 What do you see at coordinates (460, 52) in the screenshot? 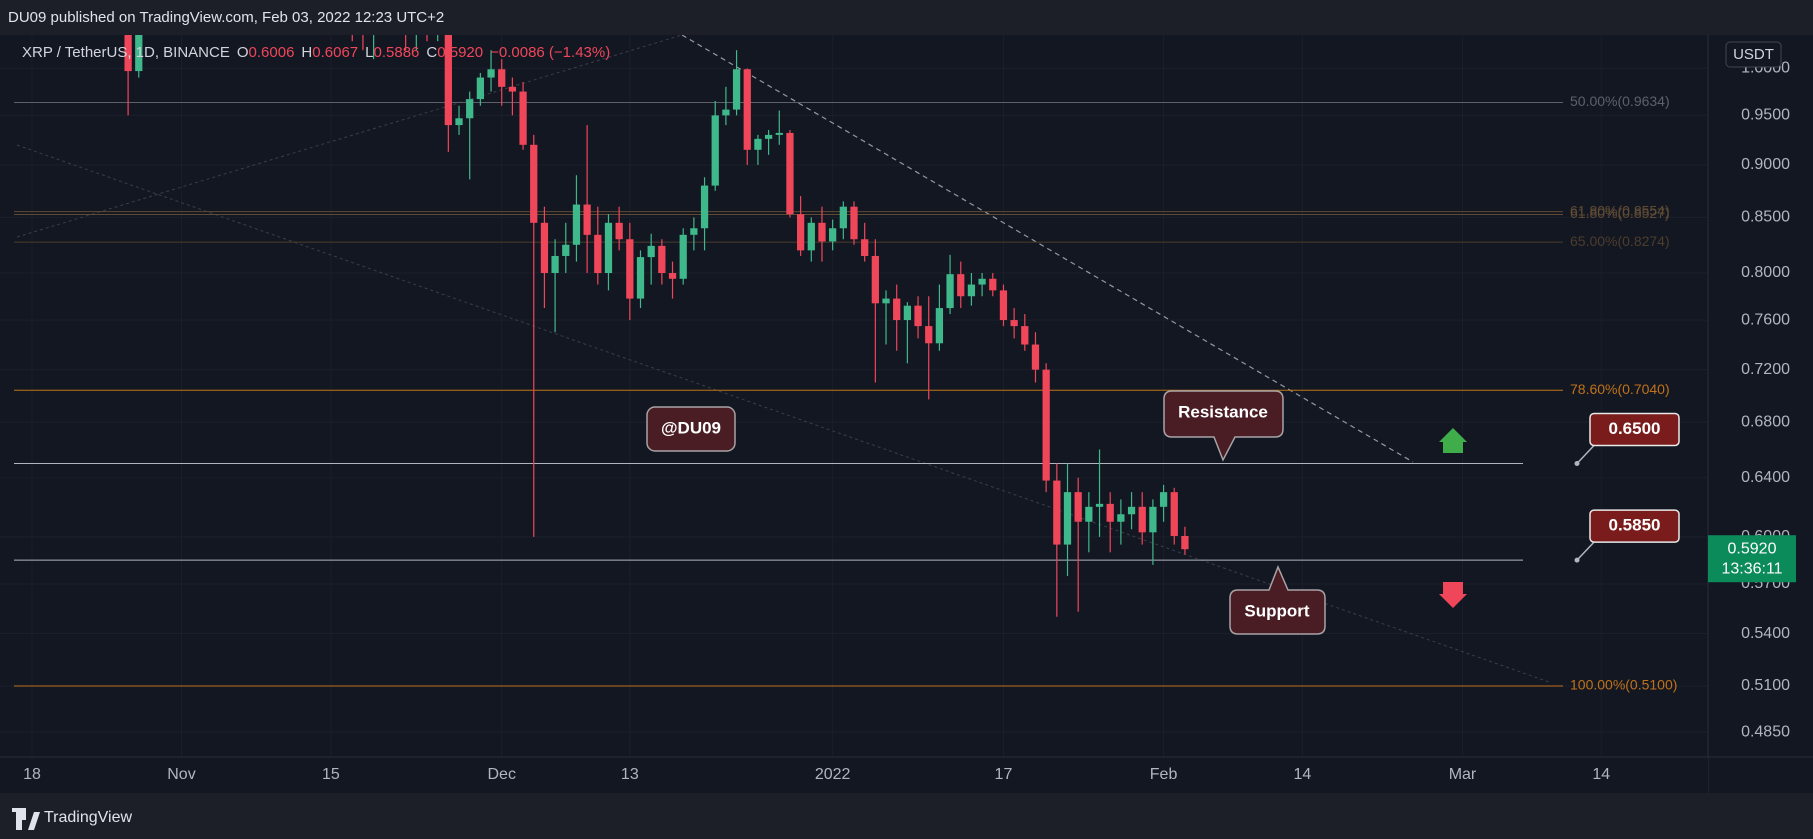
I see `ticker-value: 0.5920` at bounding box center [460, 52].